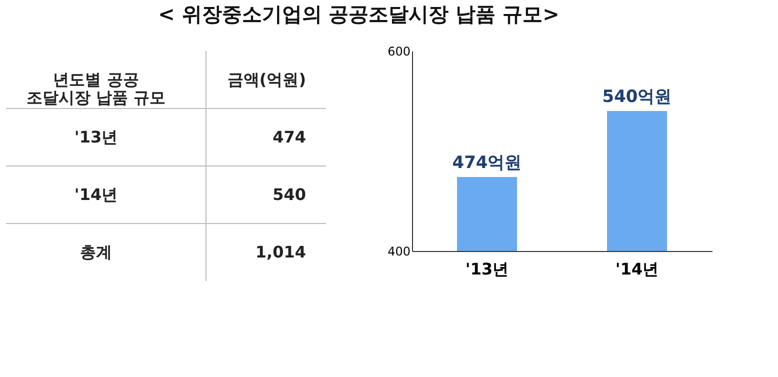 The height and width of the screenshot is (377, 778). Describe the element at coordinates (266, 79) in the screenshot. I see `text: 금액(억원)` at that location.